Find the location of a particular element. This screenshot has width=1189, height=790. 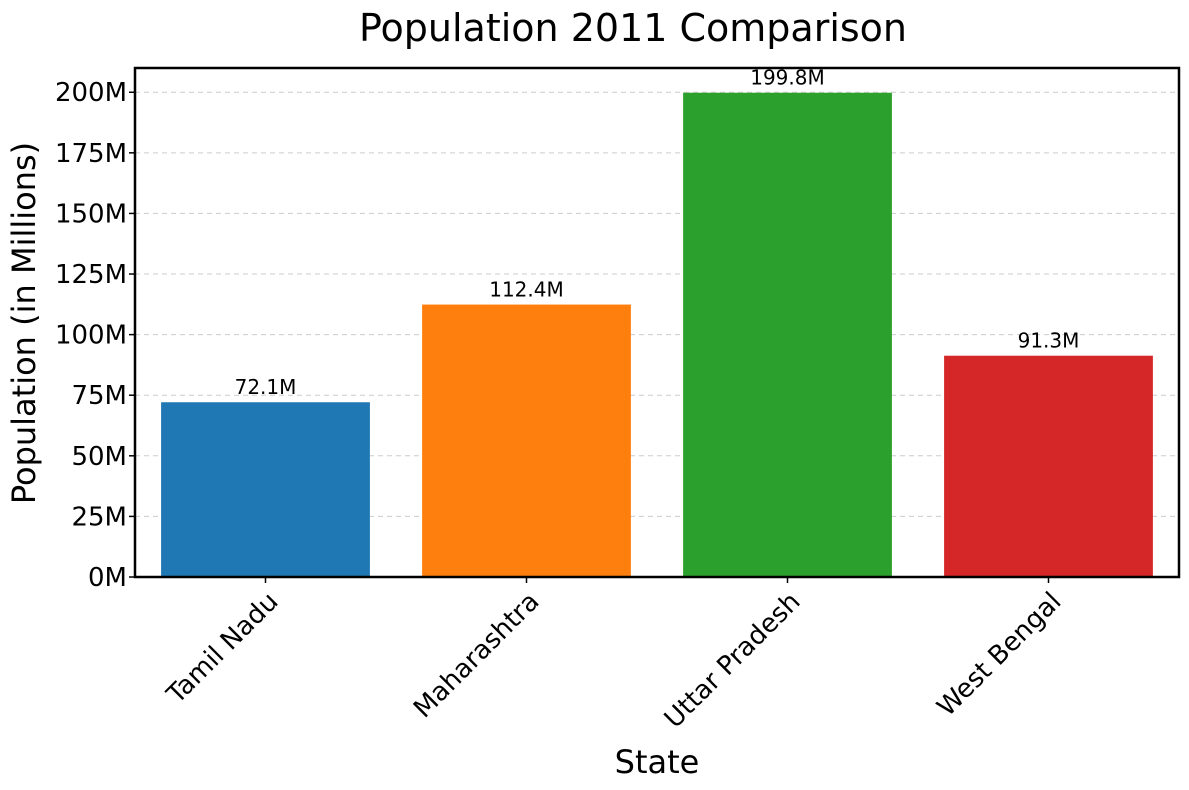

bar-value-label: 72.1M is located at coordinates (266, 387).